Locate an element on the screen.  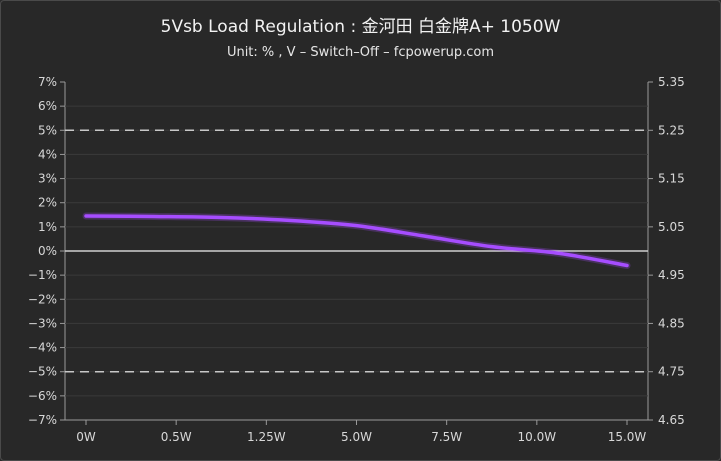
right-tick-label: 4.95 is located at coordinates (671, 275).